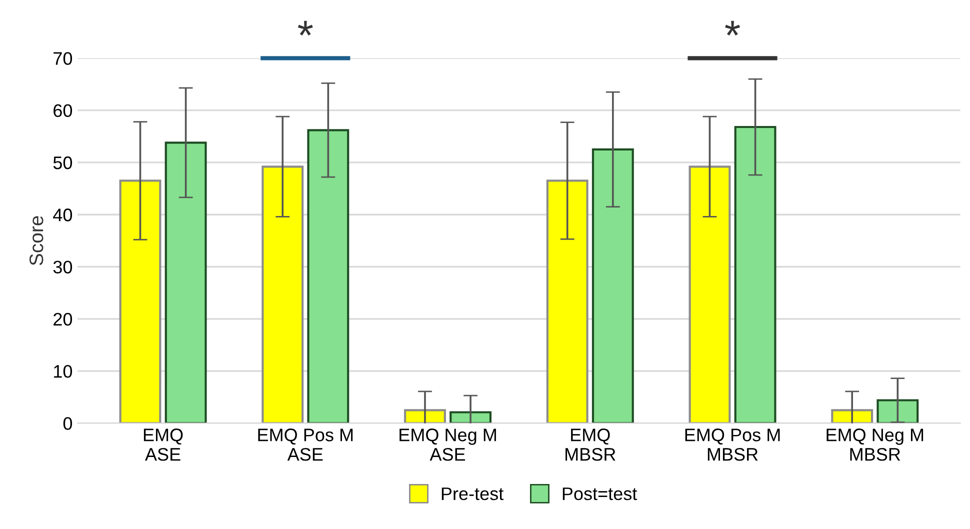 The width and height of the screenshot is (970, 529). I want to click on x-tick-label: EMQ Pos M MBSR, so click(732, 444).